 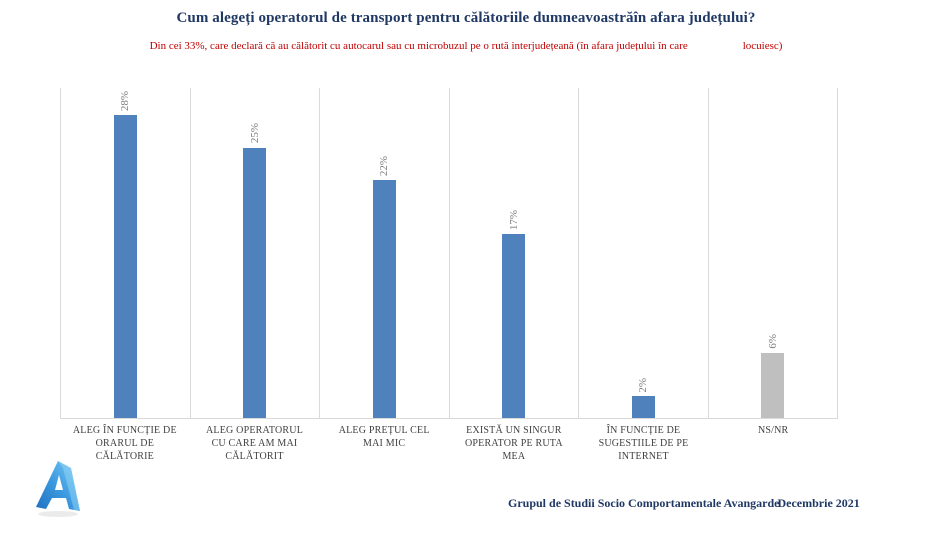 I want to click on bar-slot: 22%, so click(x=384, y=253).